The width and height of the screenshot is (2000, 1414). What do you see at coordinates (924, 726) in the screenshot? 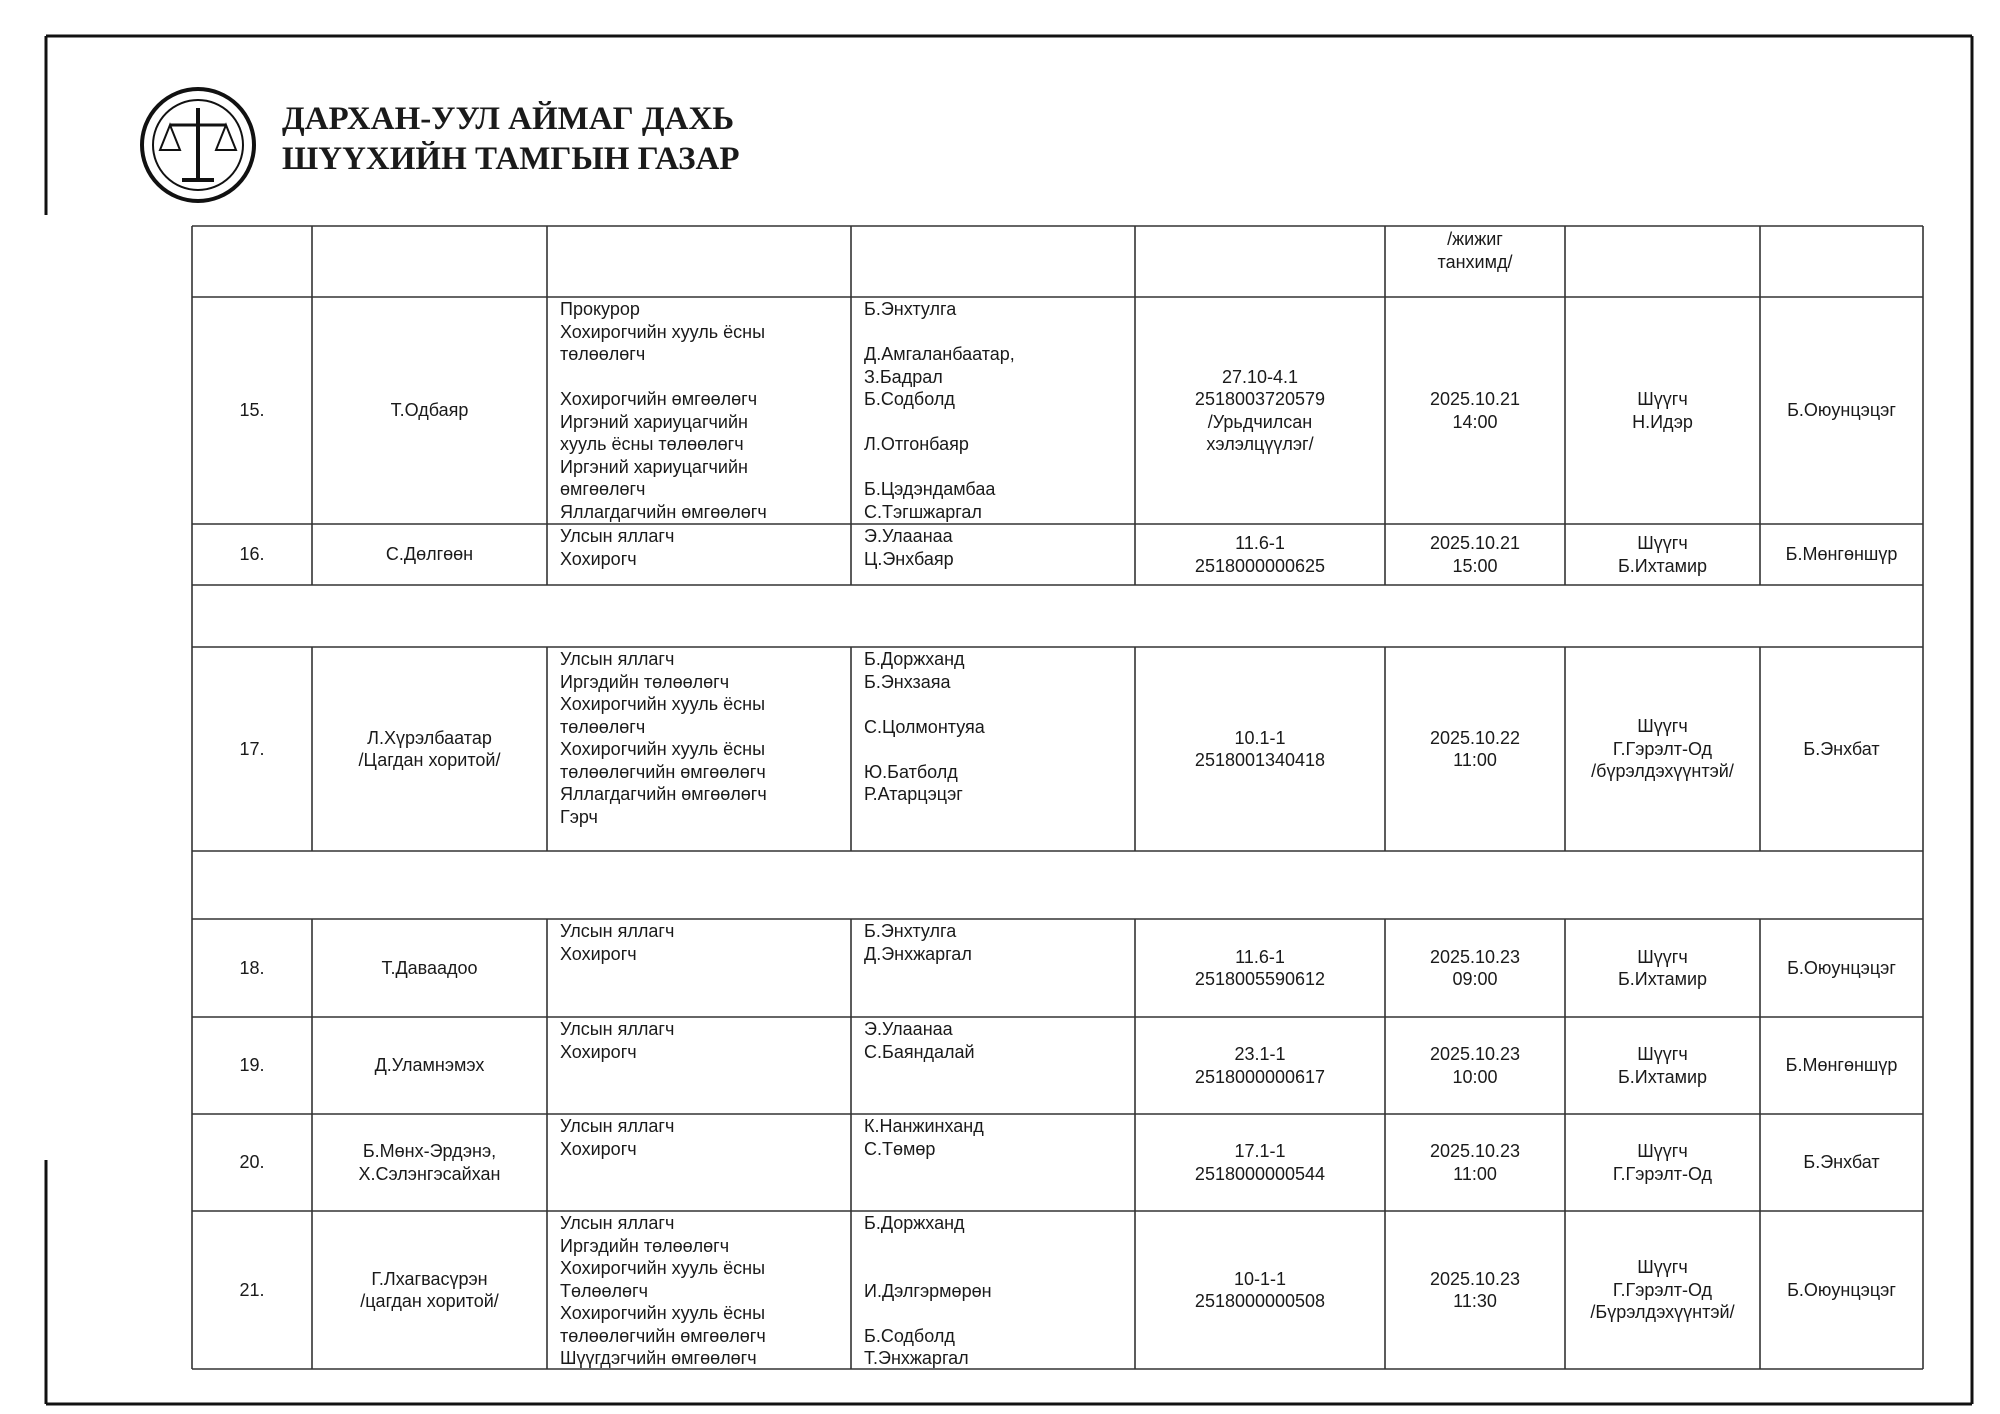
I see `cell-line: С.Цолмонтуяа` at bounding box center [924, 726].